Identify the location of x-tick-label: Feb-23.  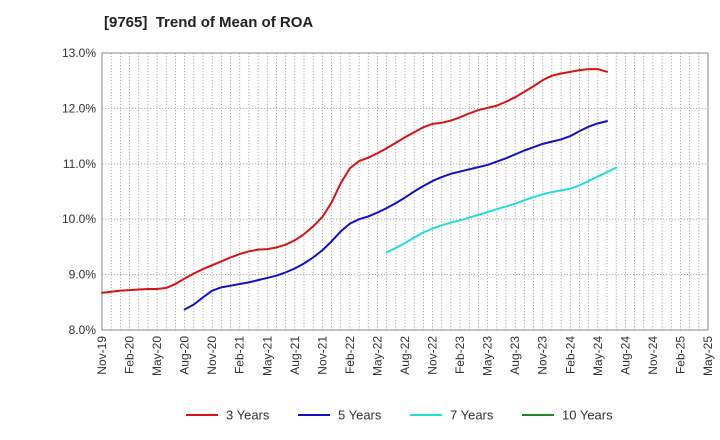
(460, 355).